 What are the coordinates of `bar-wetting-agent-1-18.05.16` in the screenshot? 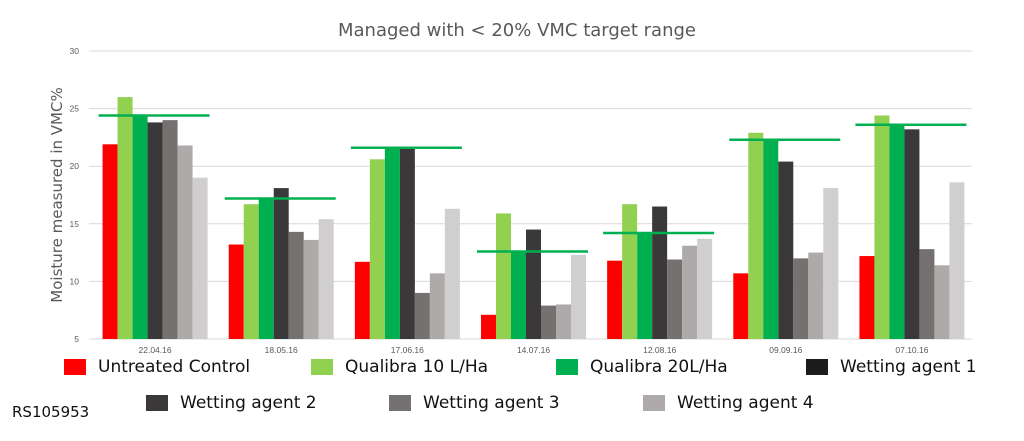 It's located at (281, 263).